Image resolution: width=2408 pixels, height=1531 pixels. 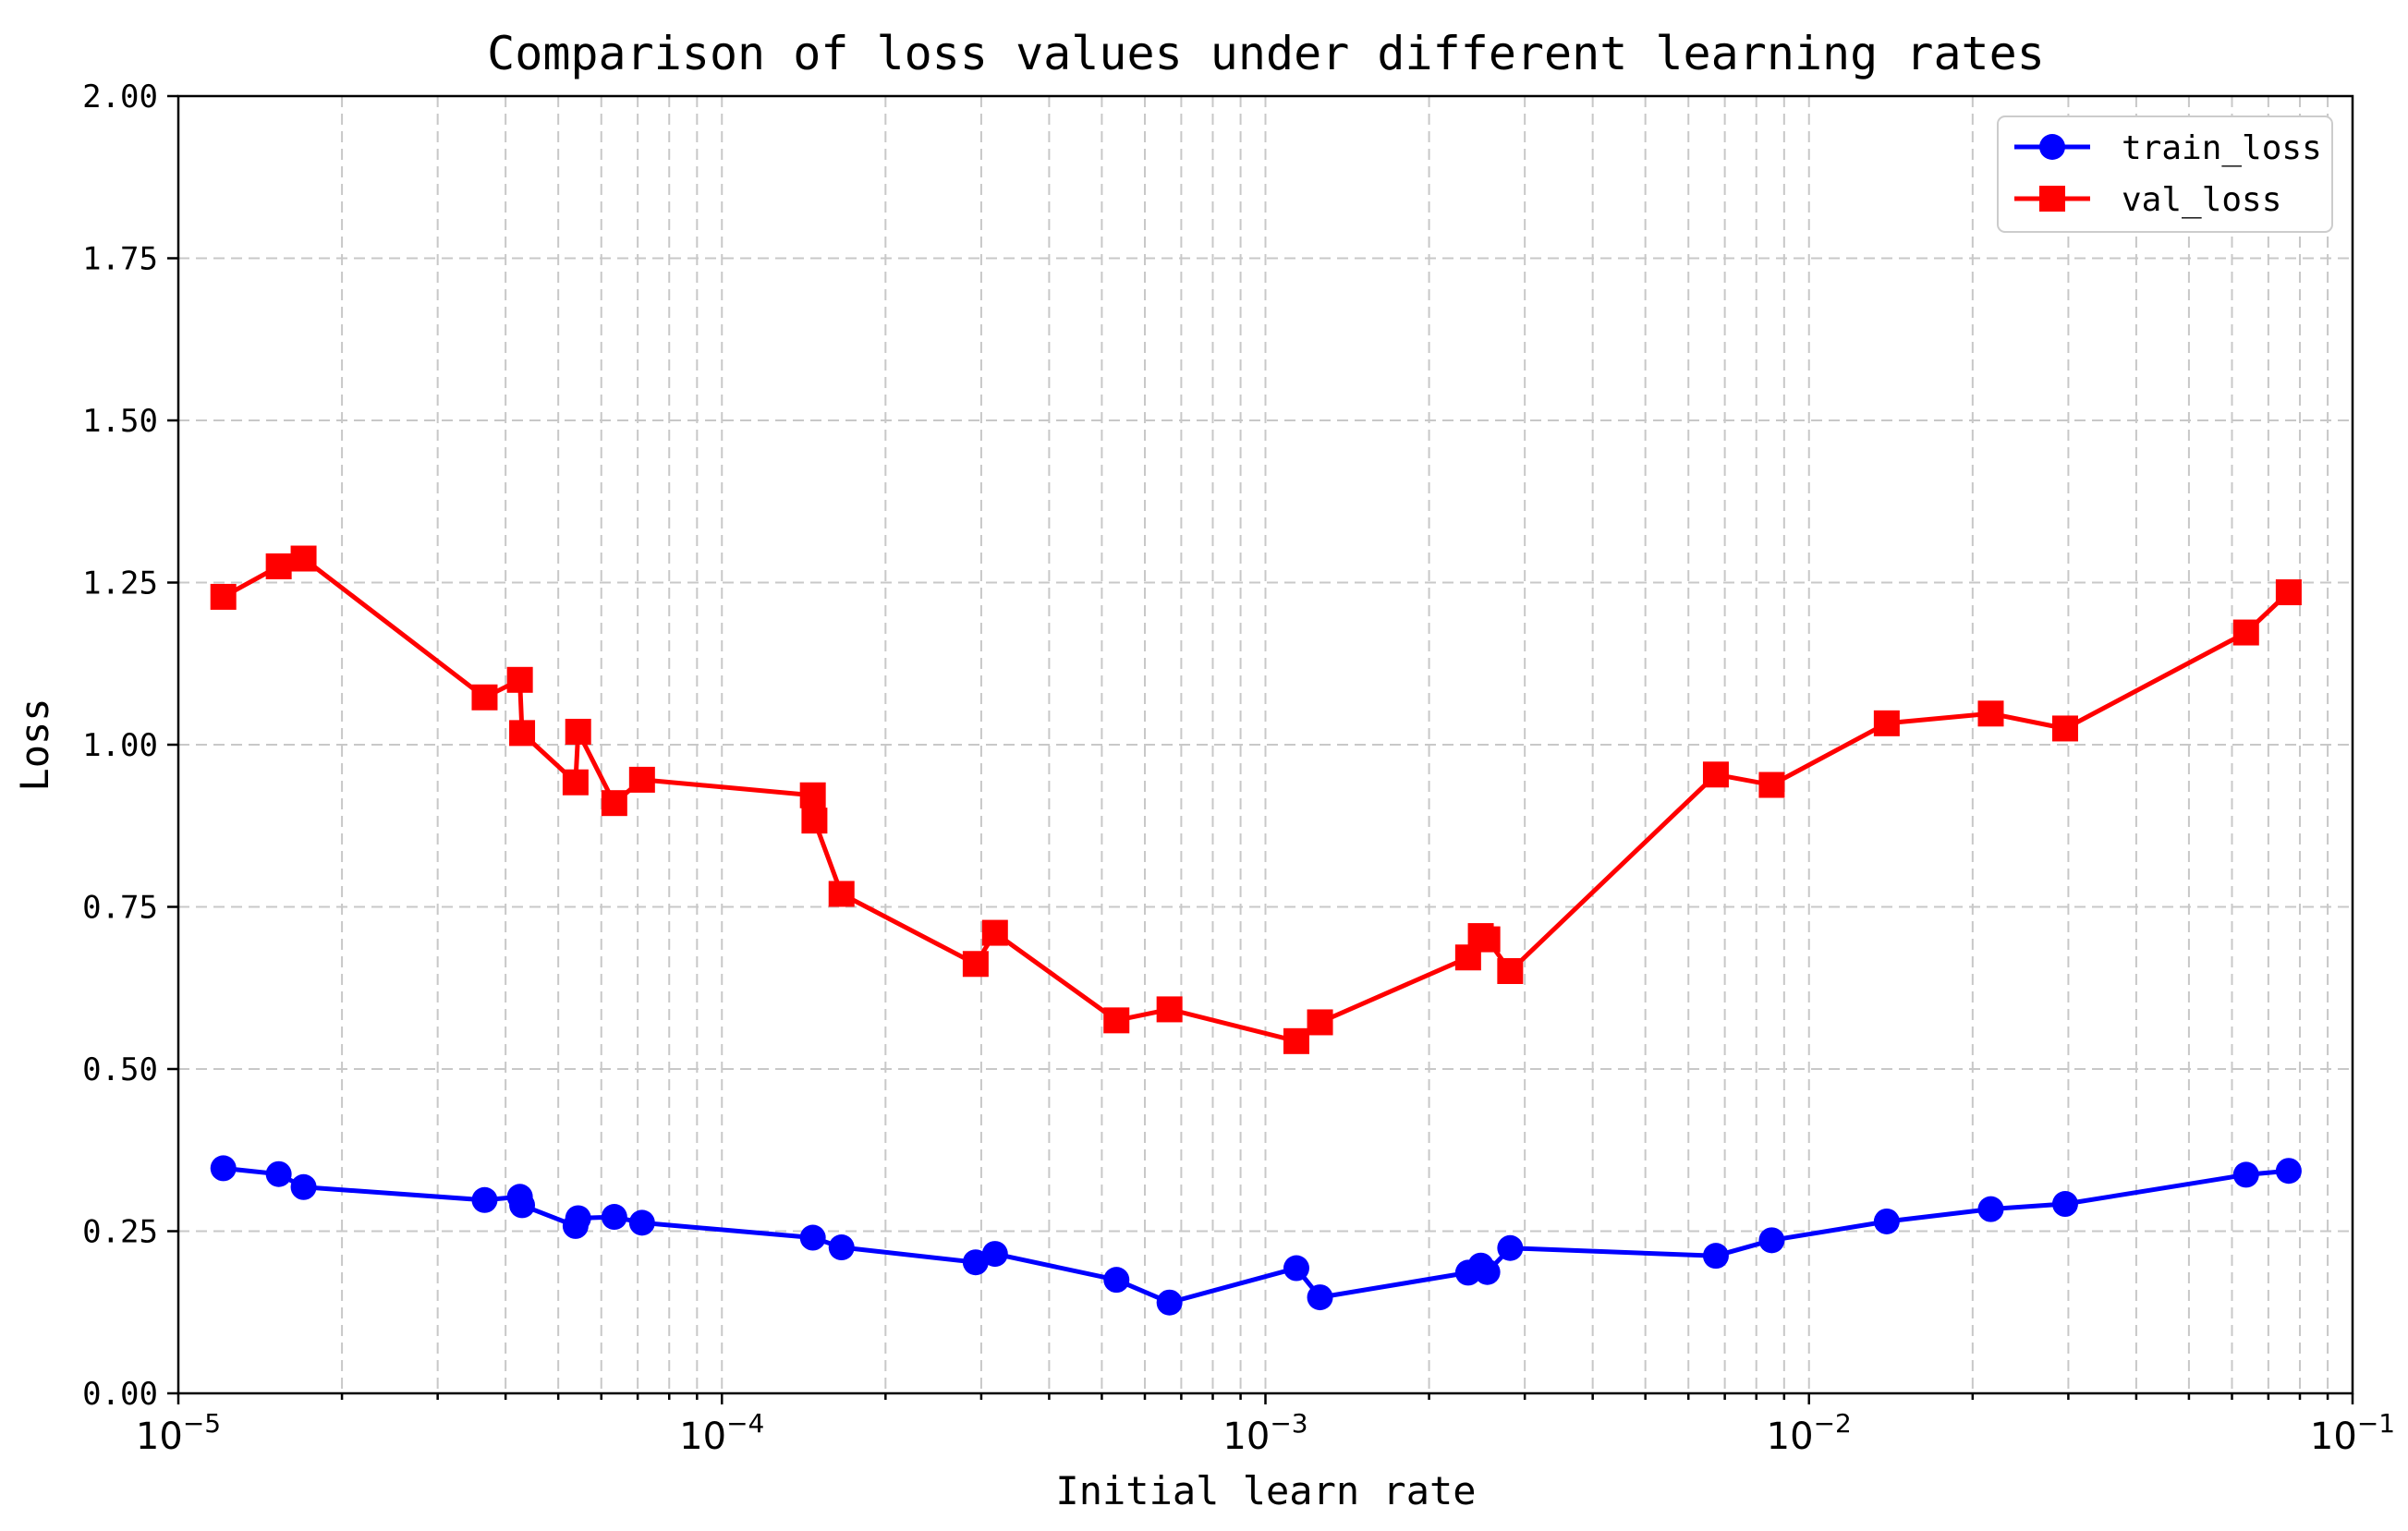 What do you see at coordinates (120, 583) in the screenshot?
I see `y-tick-label: 1.25` at bounding box center [120, 583].